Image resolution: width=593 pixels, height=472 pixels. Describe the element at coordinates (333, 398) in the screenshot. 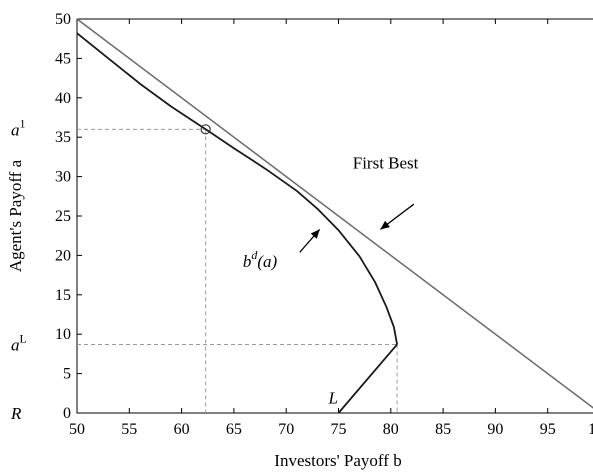

I see `annotation-l: L` at that location.